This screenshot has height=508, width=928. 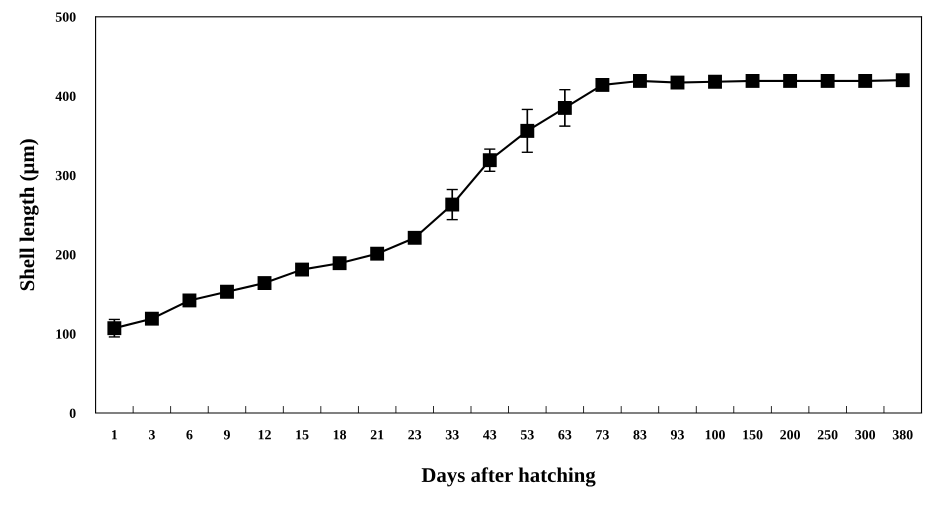 I want to click on x-tick-label: 23, so click(x=415, y=435).